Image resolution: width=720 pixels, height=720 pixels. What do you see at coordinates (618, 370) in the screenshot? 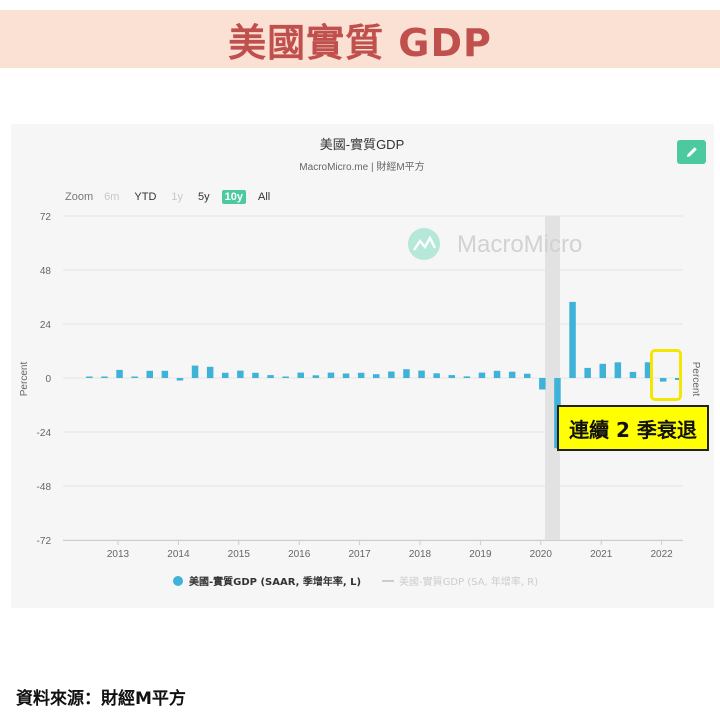
I see `bar-2021Q2` at bounding box center [618, 370].